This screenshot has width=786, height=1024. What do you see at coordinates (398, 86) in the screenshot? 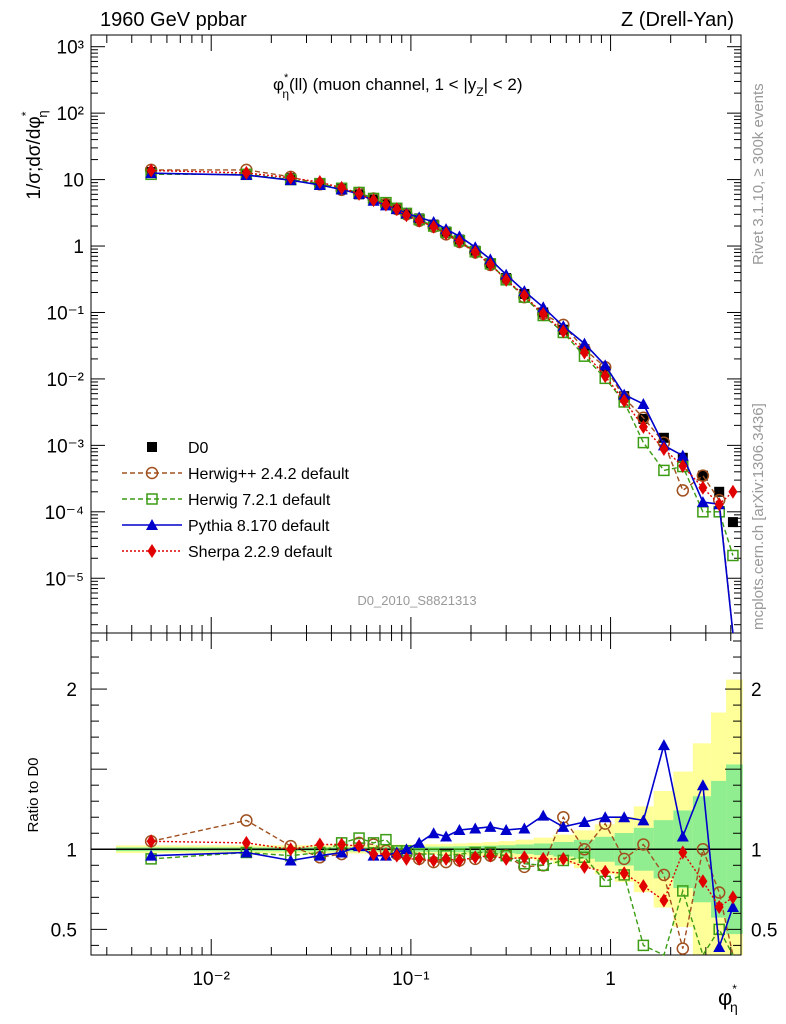
I see `plot-title: φ* η(ll) (muon channel, 1 < |yZ| < 2)` at bounding box center [398, 86].